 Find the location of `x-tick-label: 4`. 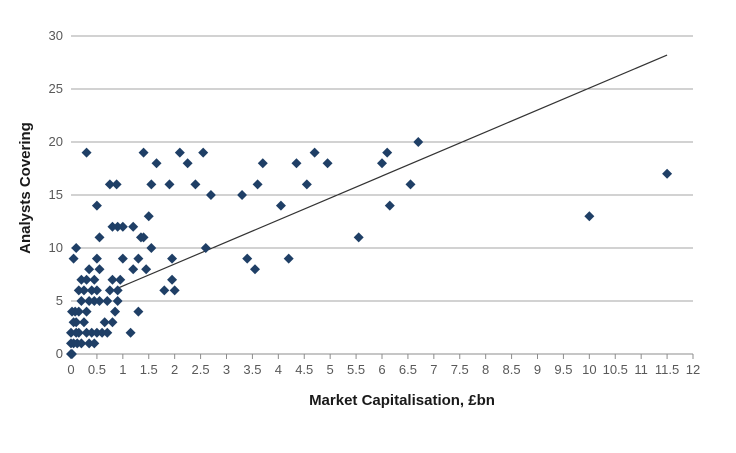

x-tick-label: 4 is located at coordinates (278, 369).